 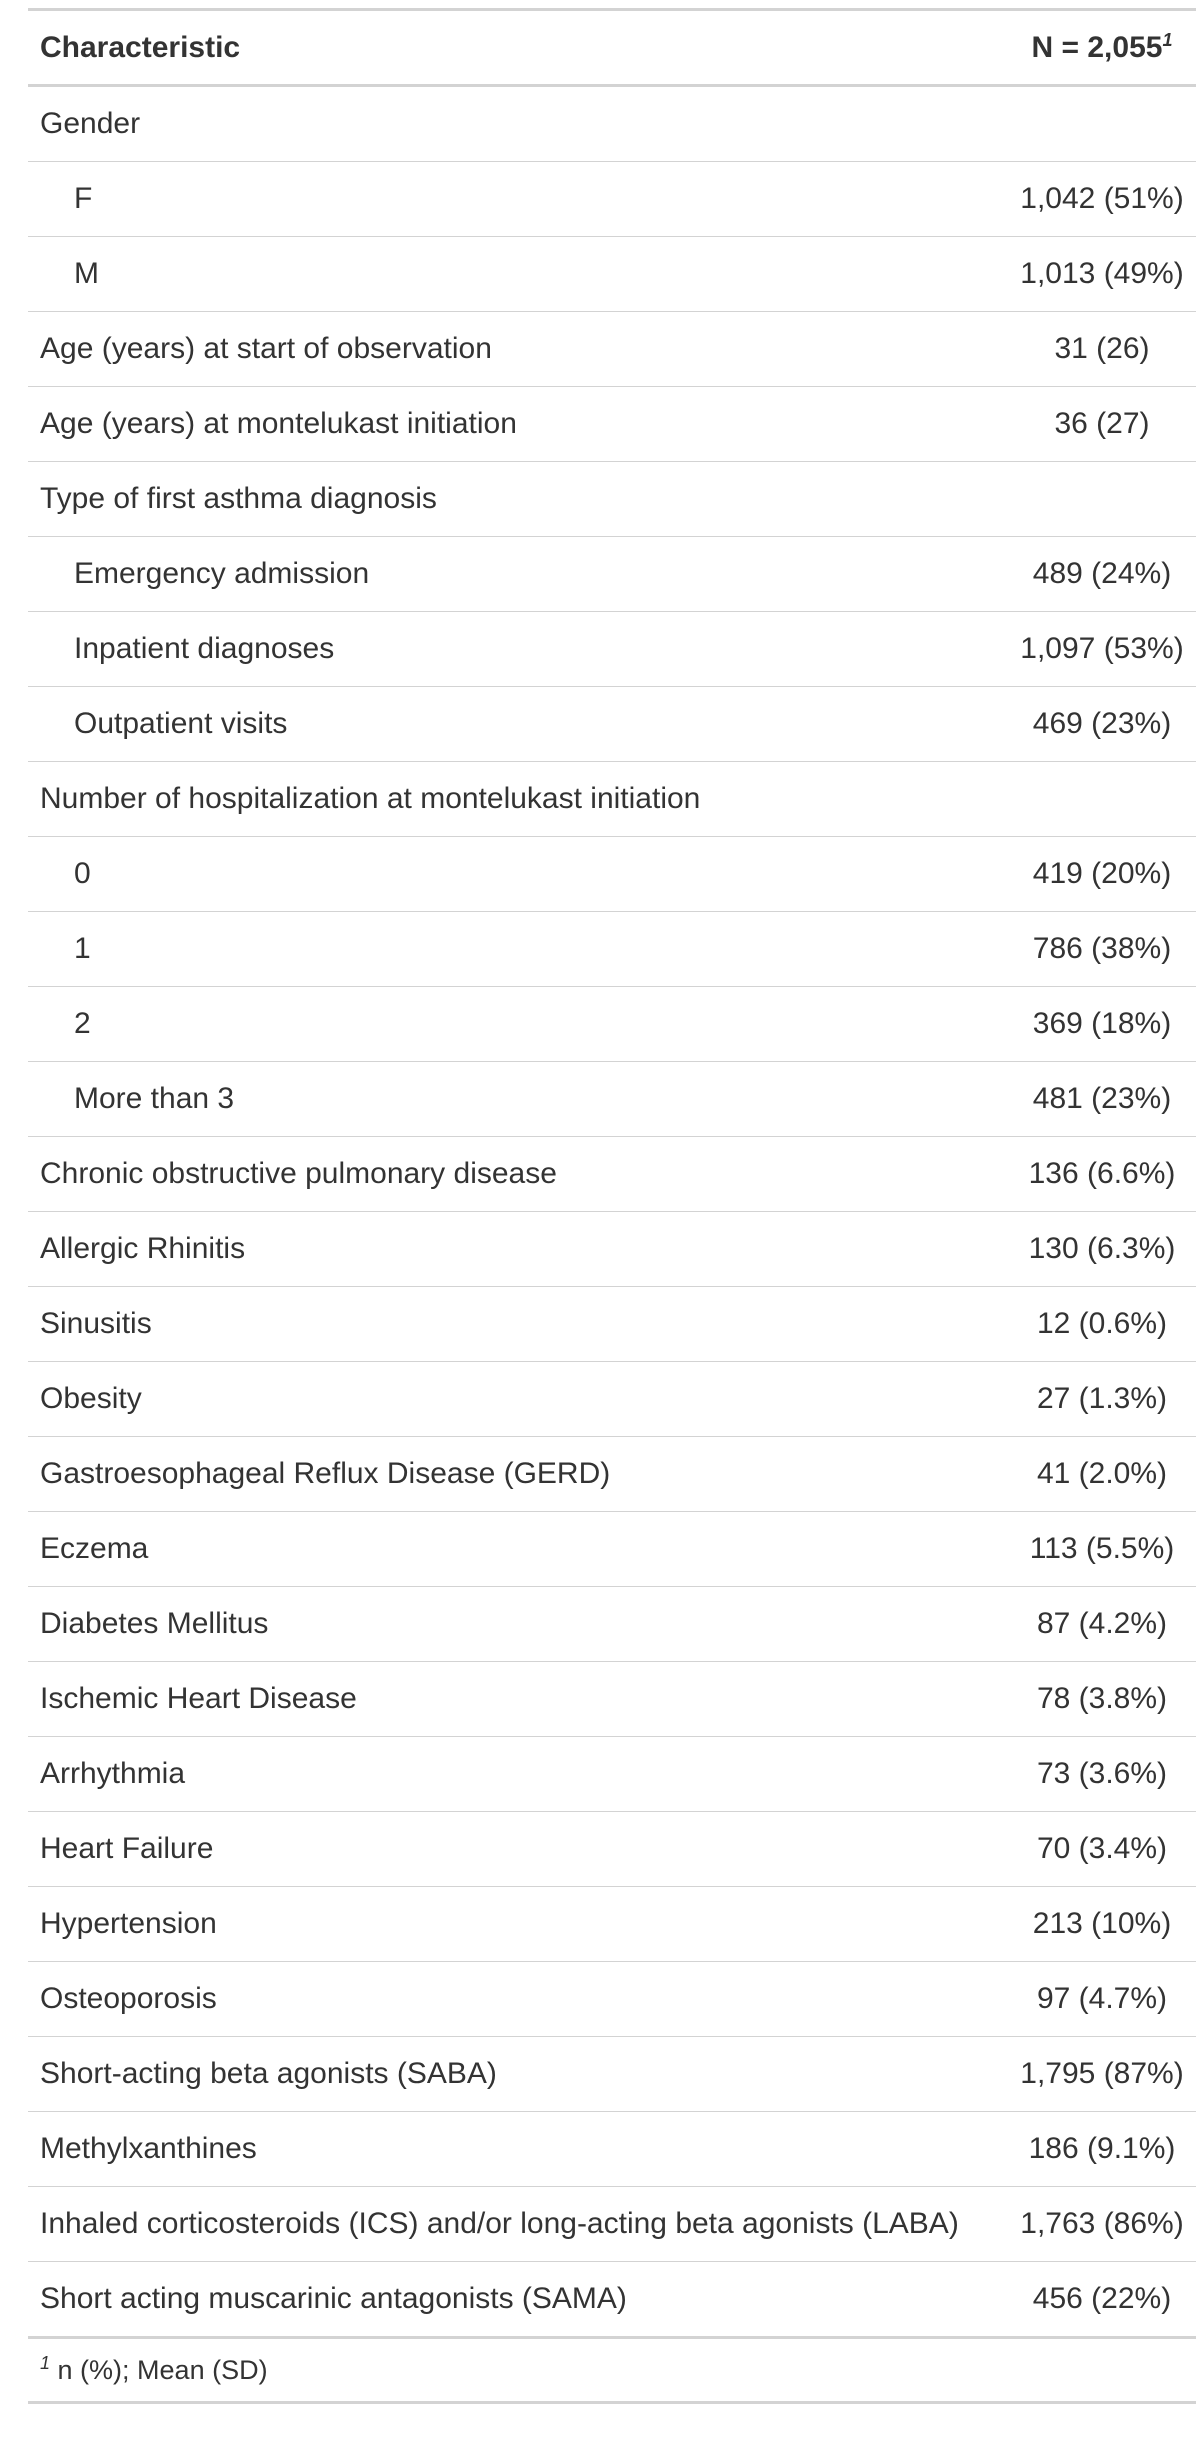 I want to click on table-row: Heart Failure 70 (3.4%), so click(x=612, y=1849).